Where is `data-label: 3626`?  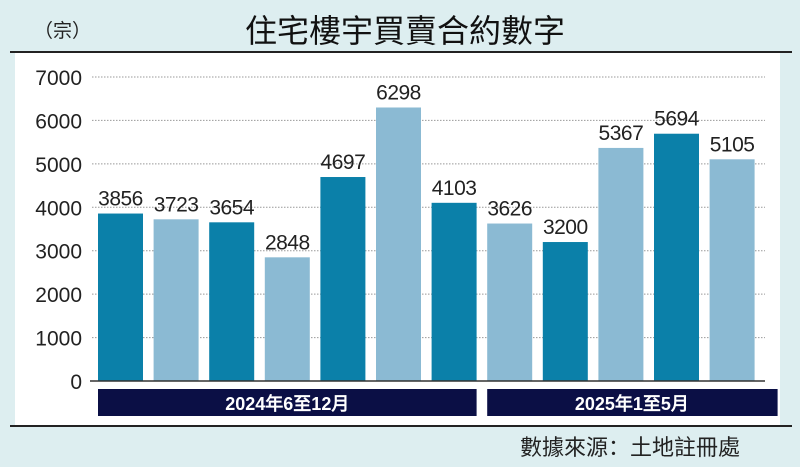
data-label: 3626 is located at coordinates (509, 209).